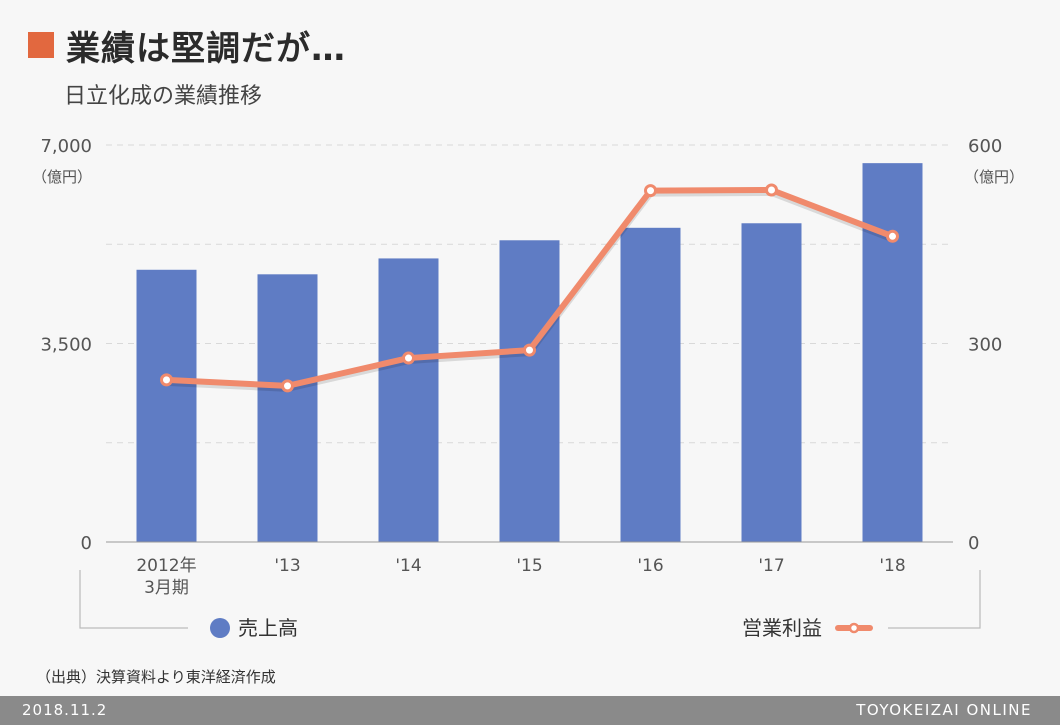 The width and height of the screenshot is (1060, 725). I want to click on left-tick-label: 7,000, so click(66, 146).